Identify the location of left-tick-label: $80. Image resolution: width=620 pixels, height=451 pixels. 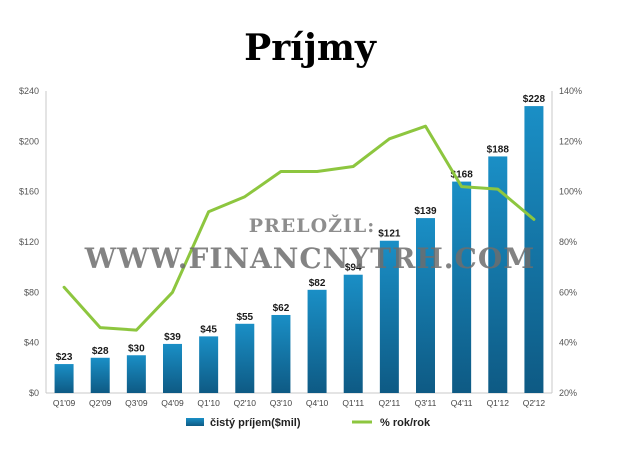
(31, 292).